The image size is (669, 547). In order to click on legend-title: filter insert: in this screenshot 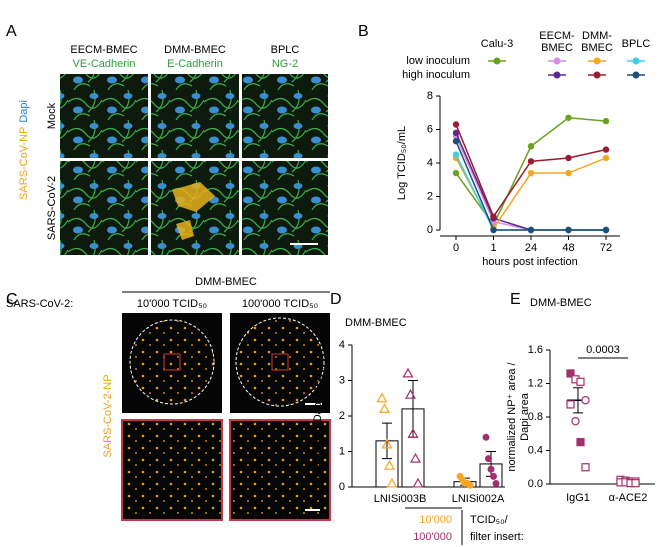, I will do `click(497, 537)`.